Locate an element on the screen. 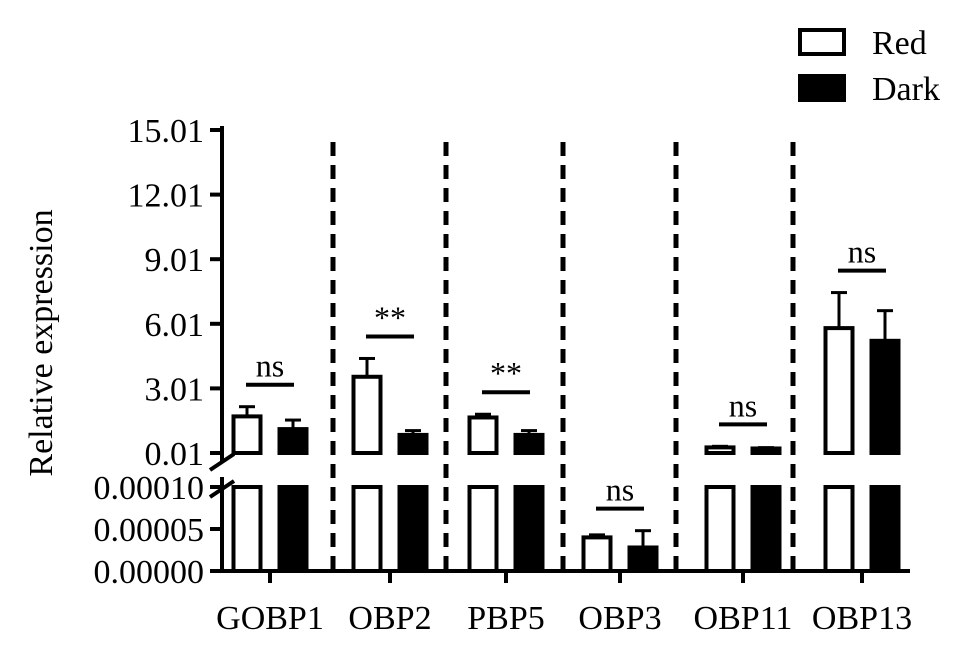  y-tick-label: 6.01 is located at coordinates (175, 325).